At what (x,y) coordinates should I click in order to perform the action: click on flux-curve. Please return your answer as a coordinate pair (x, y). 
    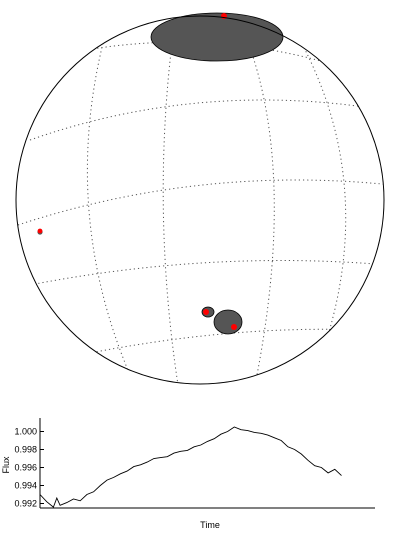
    Looking at the image, I should click on (190, 467).